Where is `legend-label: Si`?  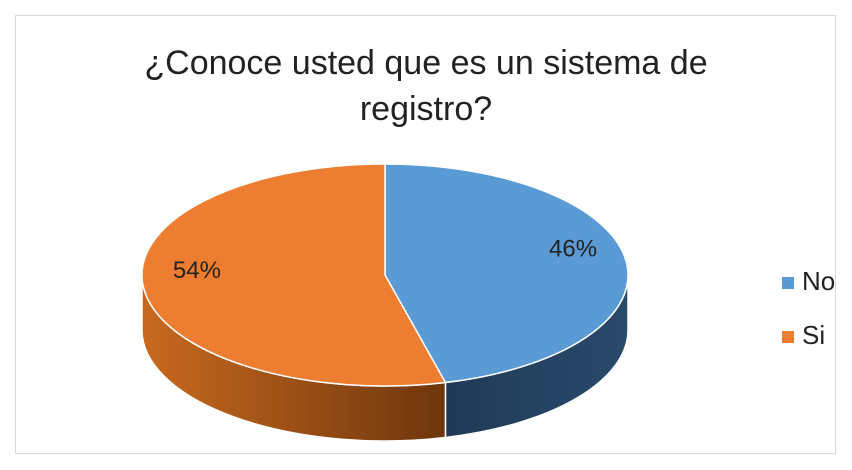 legend-label: Si is located at coordinates (813, 335).